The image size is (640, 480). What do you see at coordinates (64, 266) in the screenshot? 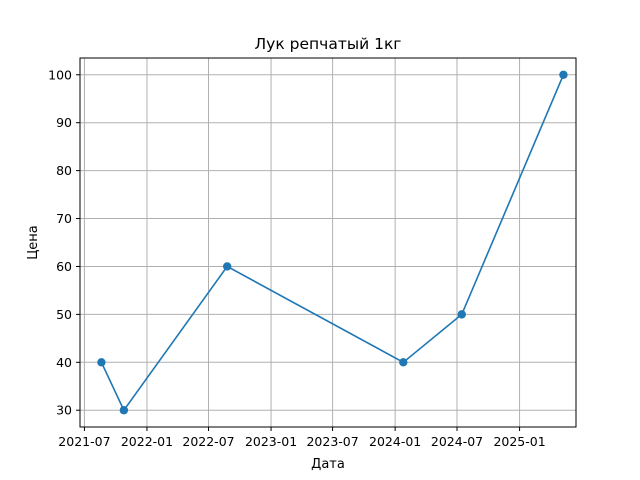
I see `y-tick-label: 60` at bounding box center [64, 266].